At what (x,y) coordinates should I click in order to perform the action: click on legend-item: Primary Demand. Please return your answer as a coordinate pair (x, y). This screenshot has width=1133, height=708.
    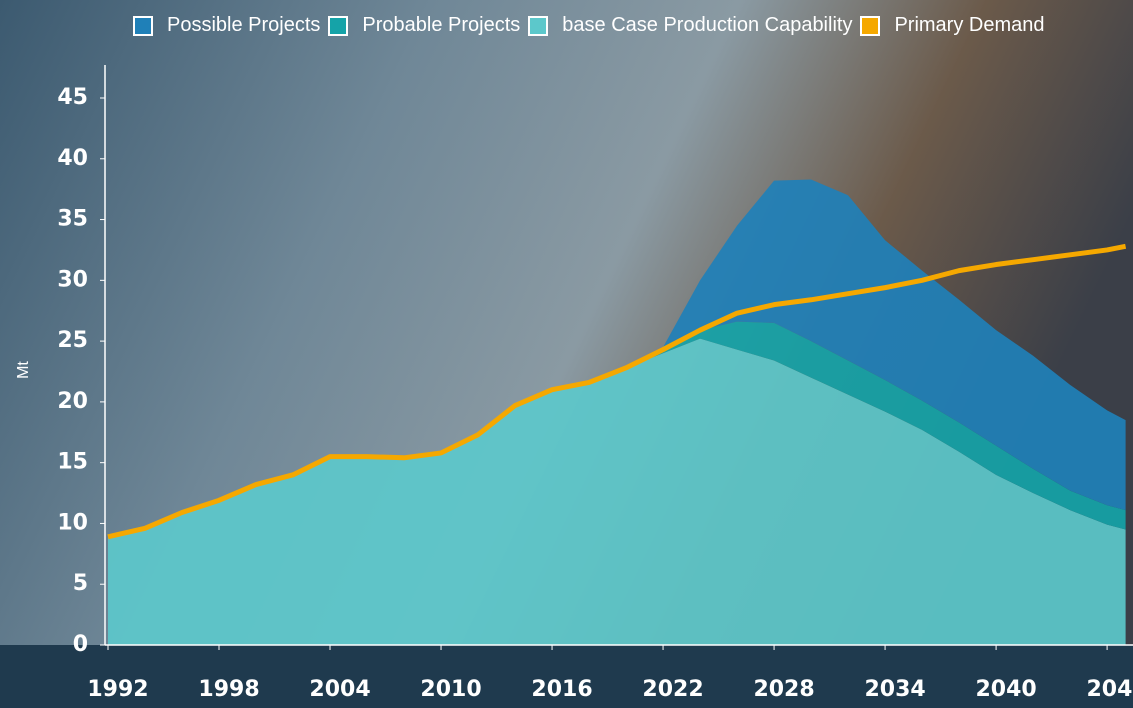
    Looking at the image, I should click on (952, 25).